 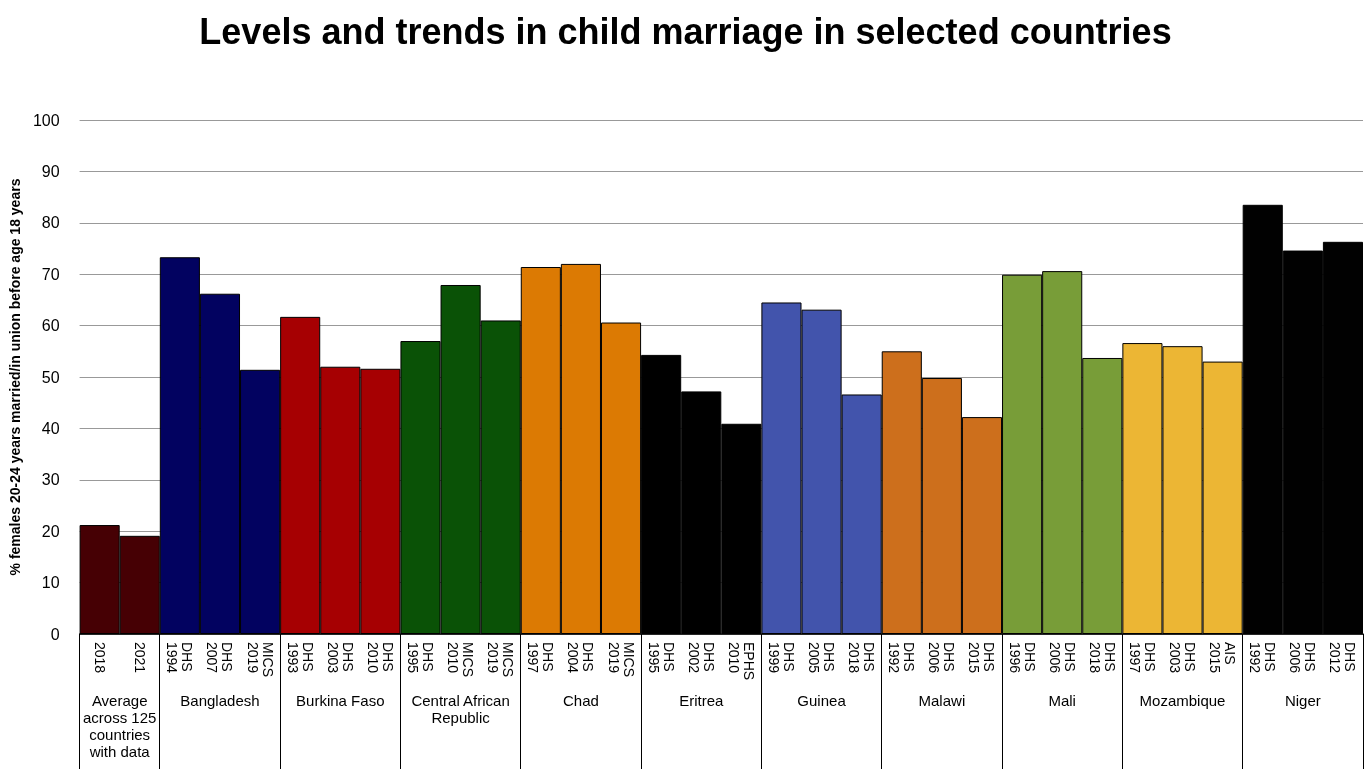 I want to click on y-tick-label: 0, so click(x=55, y=634).